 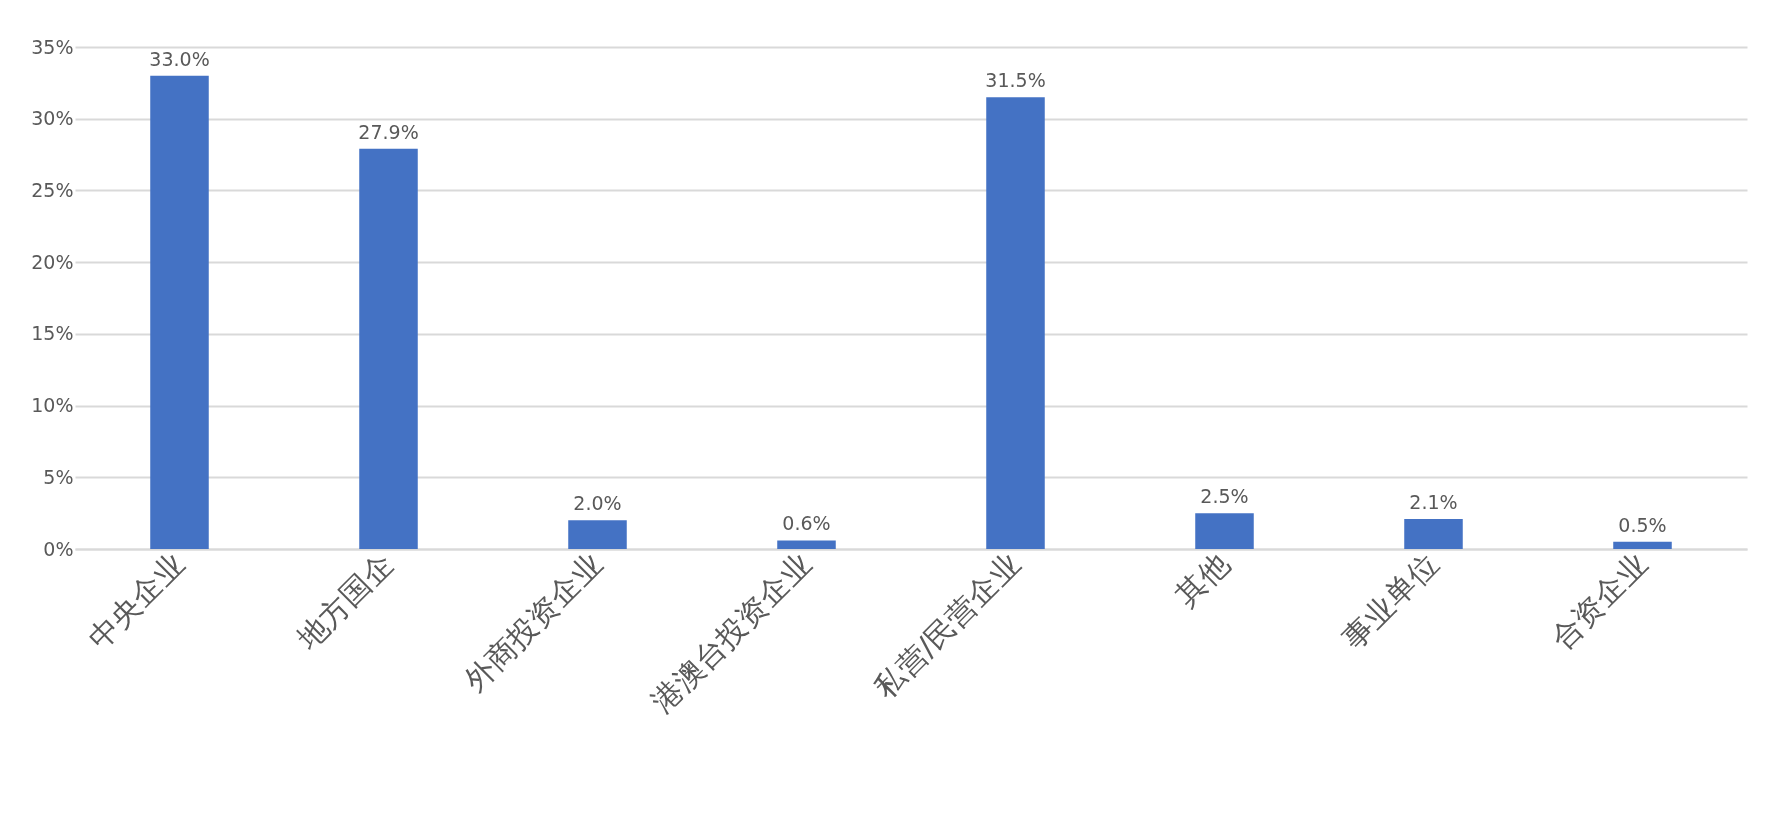 What do you see at coordinates (1642, 524) in the screenshot?
I see `data-label: 0.5%` at bounding box center [1642, 524].